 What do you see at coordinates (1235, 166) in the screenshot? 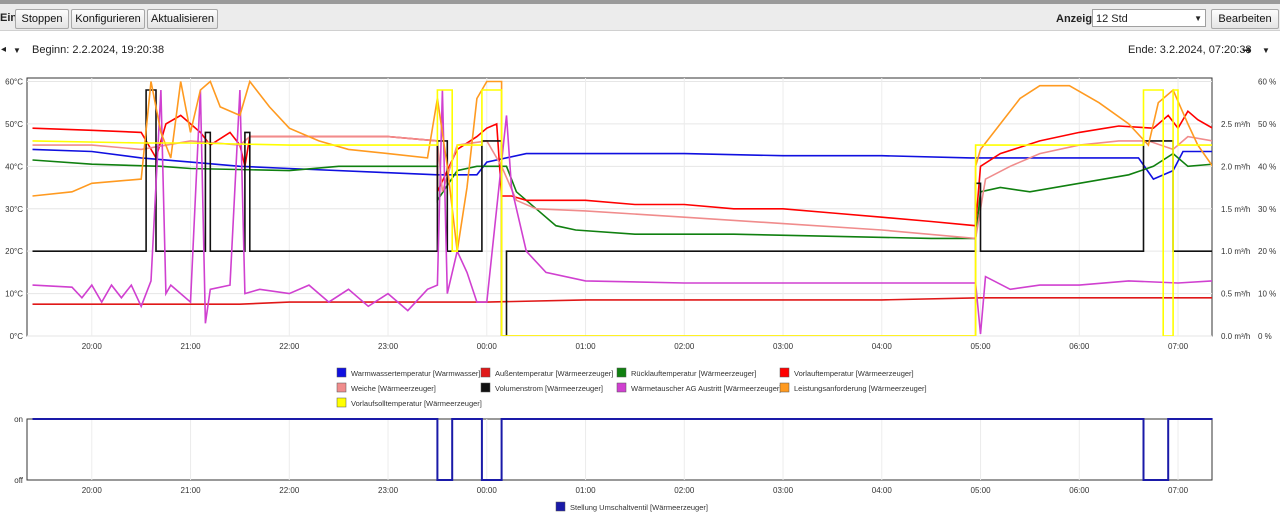
I see `y-right1-tick-label: 2.0 m³/h` at bounding box center [1235, 166].